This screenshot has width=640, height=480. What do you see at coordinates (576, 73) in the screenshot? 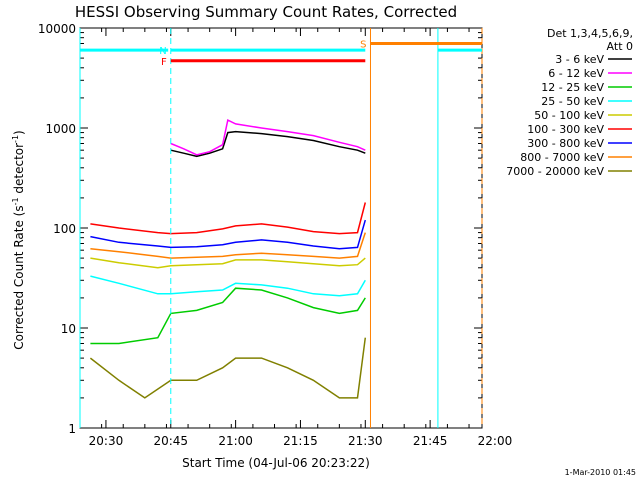
I see `legend-label-1: 6 - 12 keV` at bounding box center [576, 73].